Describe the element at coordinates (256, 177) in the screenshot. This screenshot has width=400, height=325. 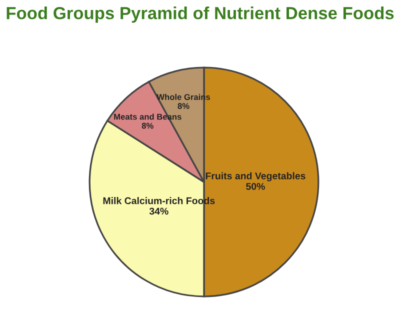
I see `slice-label: Fruits and Vegetables` at that location.